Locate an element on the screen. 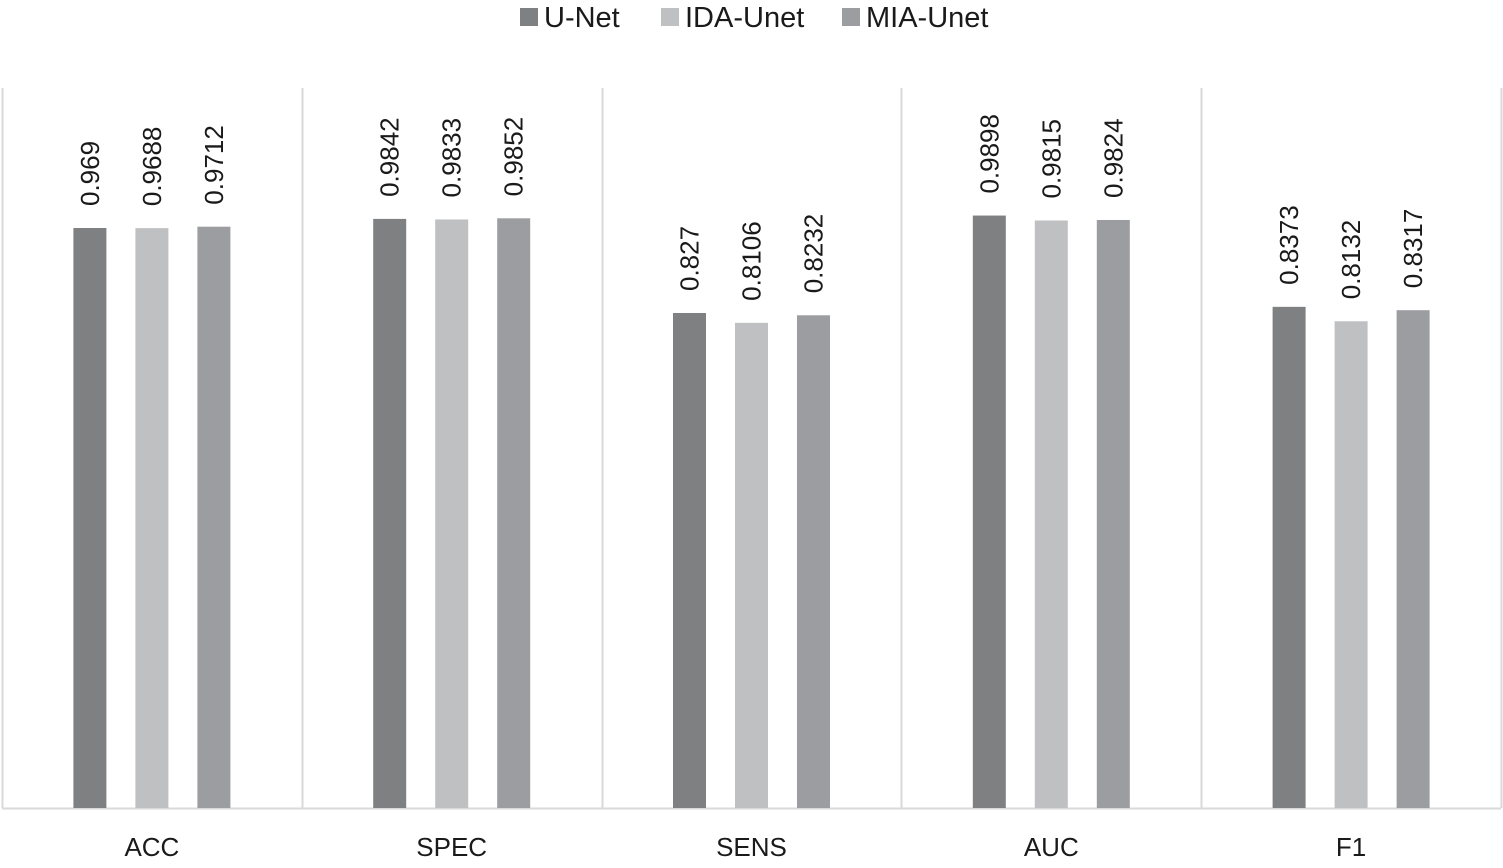  legend-item-u-net: U-Net is located at coordinates (570, 18).